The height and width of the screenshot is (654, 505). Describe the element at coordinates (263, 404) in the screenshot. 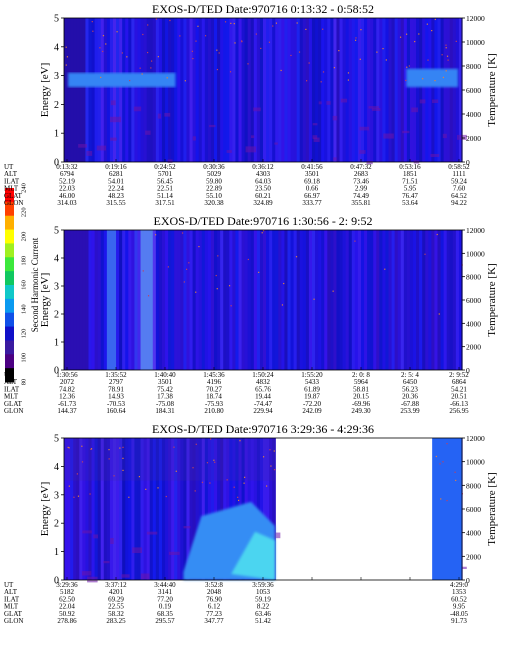

I see `table-cell: -74.47` at that location.